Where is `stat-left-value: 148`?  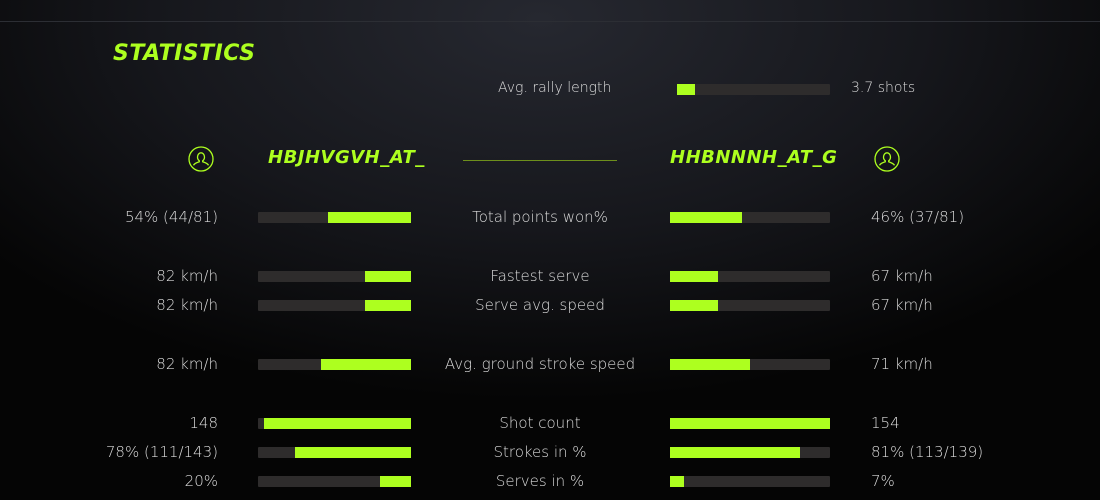 stat-left-value: 148 is located at coordinates (203, 423).